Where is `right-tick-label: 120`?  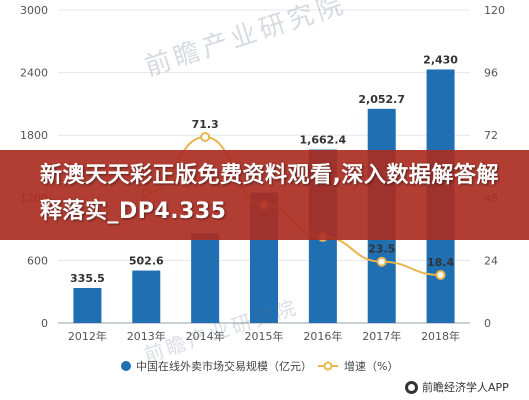
right-tick-label: 120 is located at coordinates (494, 10).